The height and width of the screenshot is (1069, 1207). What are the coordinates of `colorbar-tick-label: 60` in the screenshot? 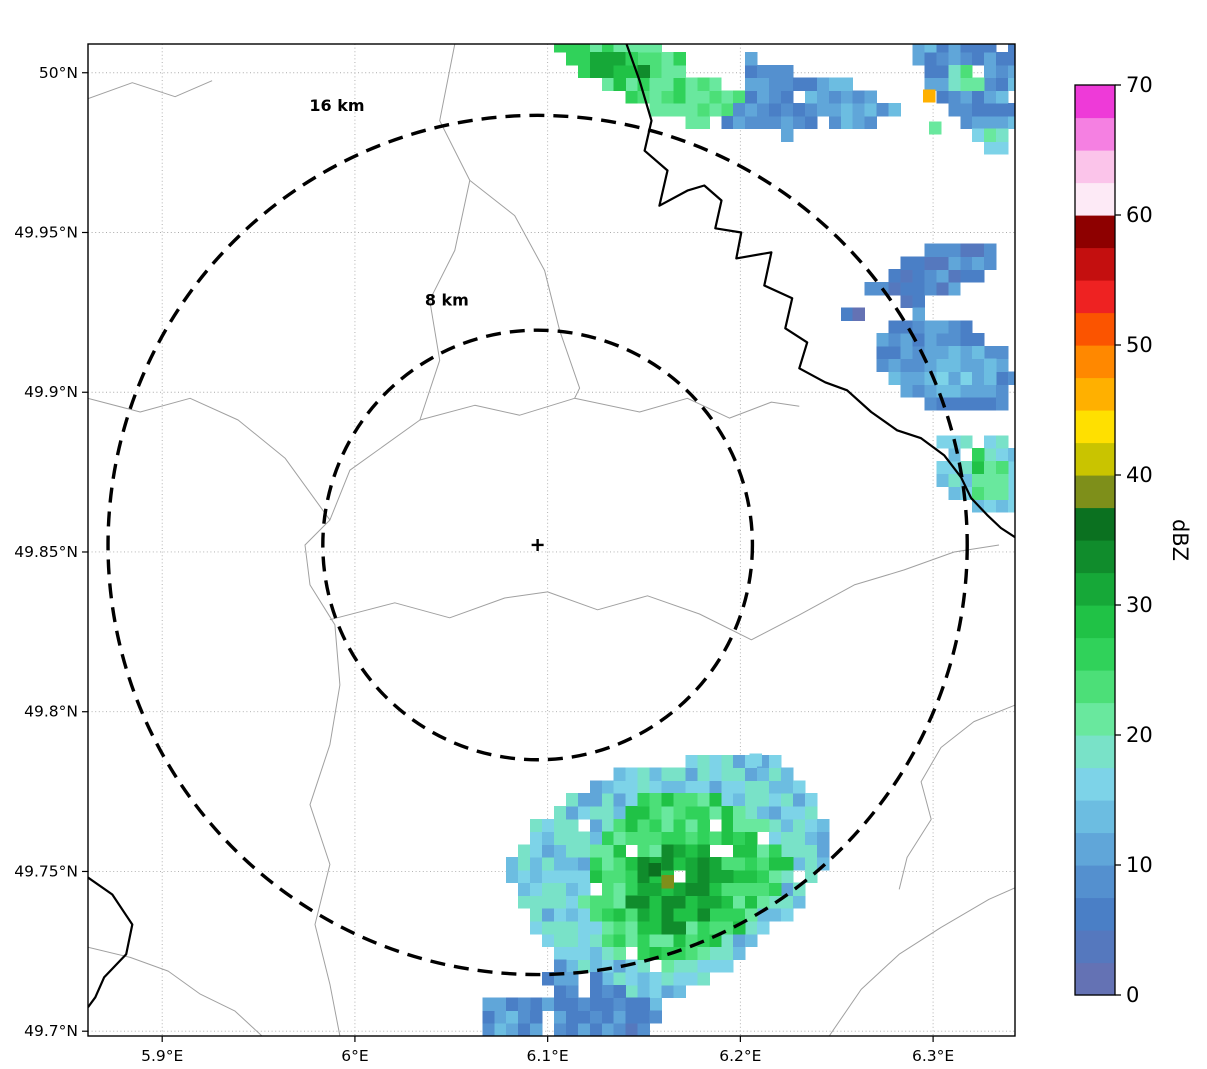 It's located at (1139, 215).